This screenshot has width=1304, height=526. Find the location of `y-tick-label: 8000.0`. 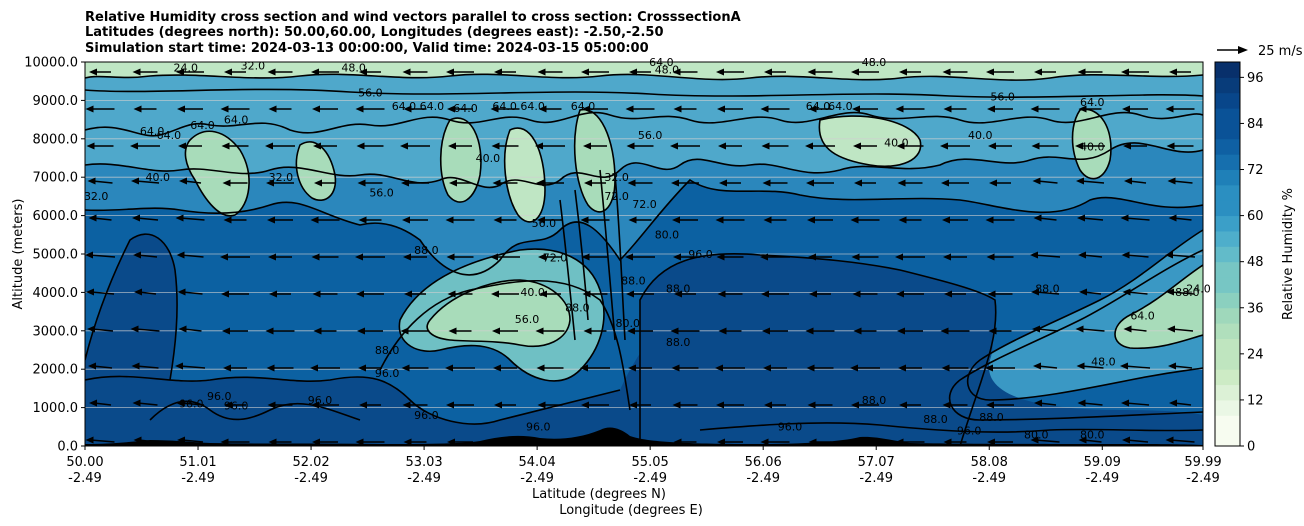

y-tick-label: 8000.0 is located at coordinates (56, 139).